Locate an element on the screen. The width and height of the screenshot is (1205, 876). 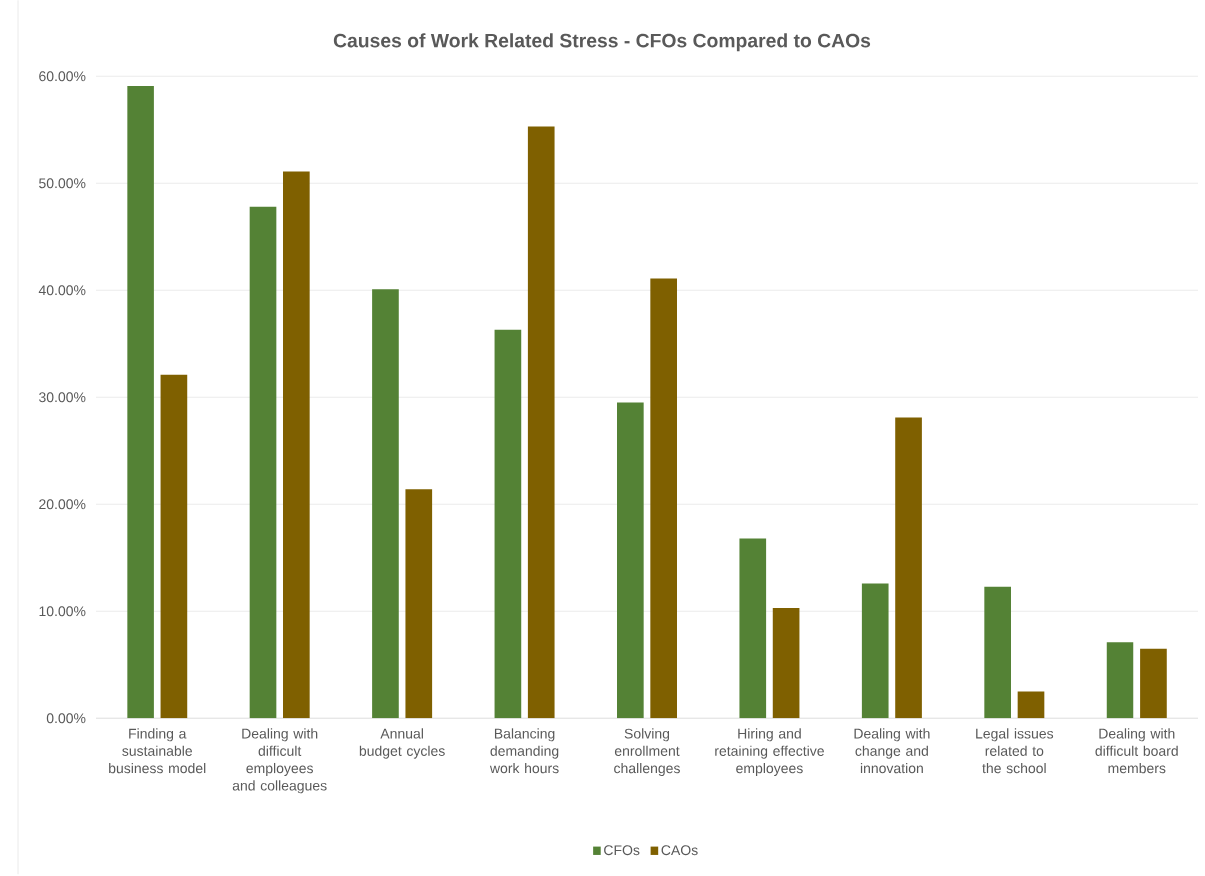
y-tick-label: 0.00% is located at coordinates (66, 718).